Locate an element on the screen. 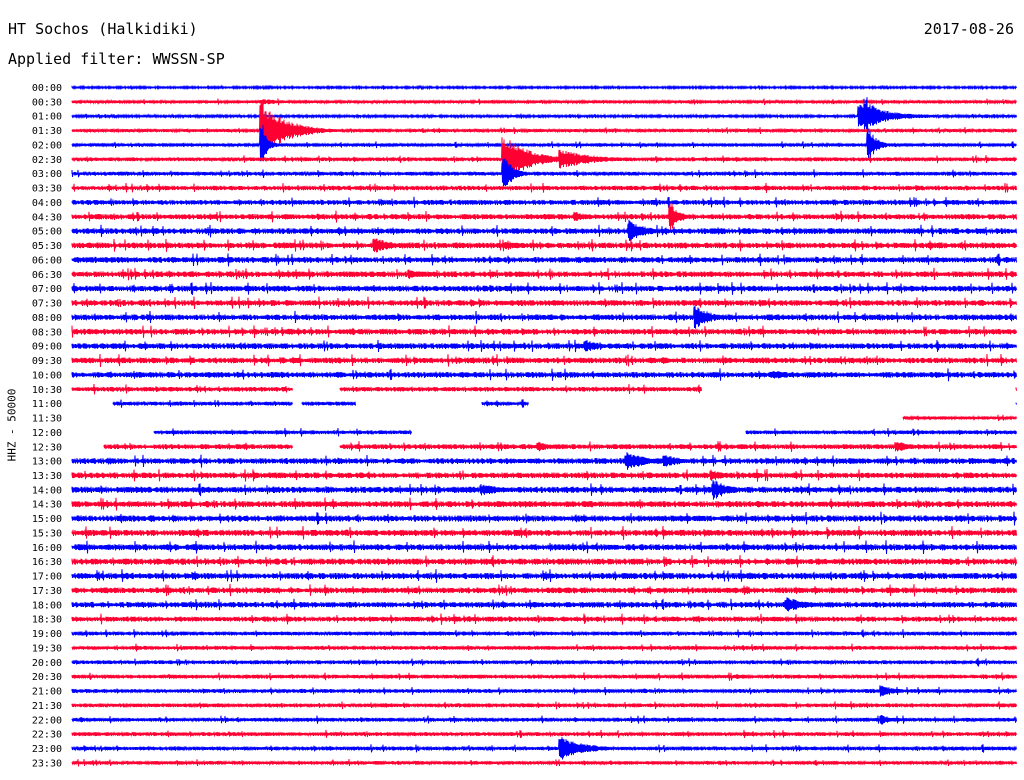 The width and height of the screenshot is (1024, 780). time-tick-label: 16:00 is located at coordinates (47, 548).